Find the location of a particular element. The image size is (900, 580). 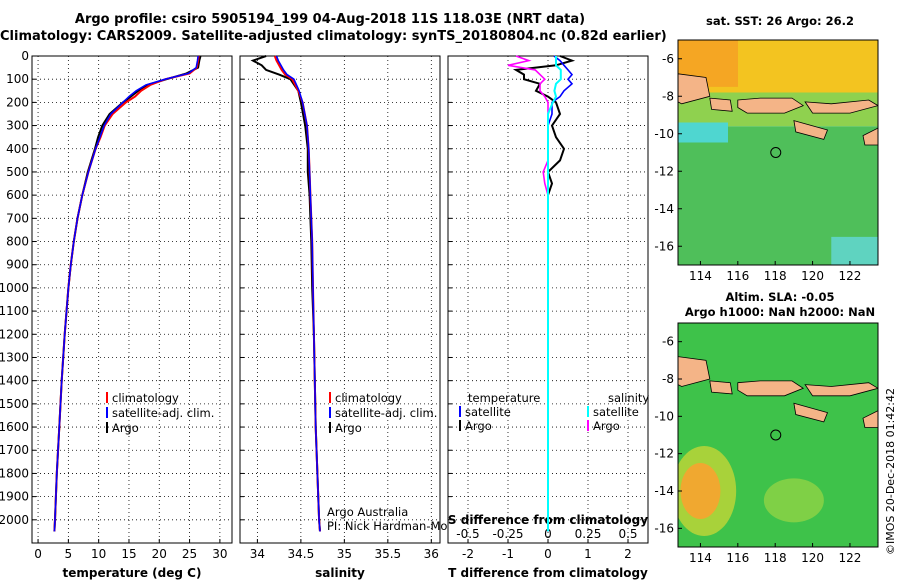

s-diff-tick-label: -0.25 is located at coordinates (507, 534).